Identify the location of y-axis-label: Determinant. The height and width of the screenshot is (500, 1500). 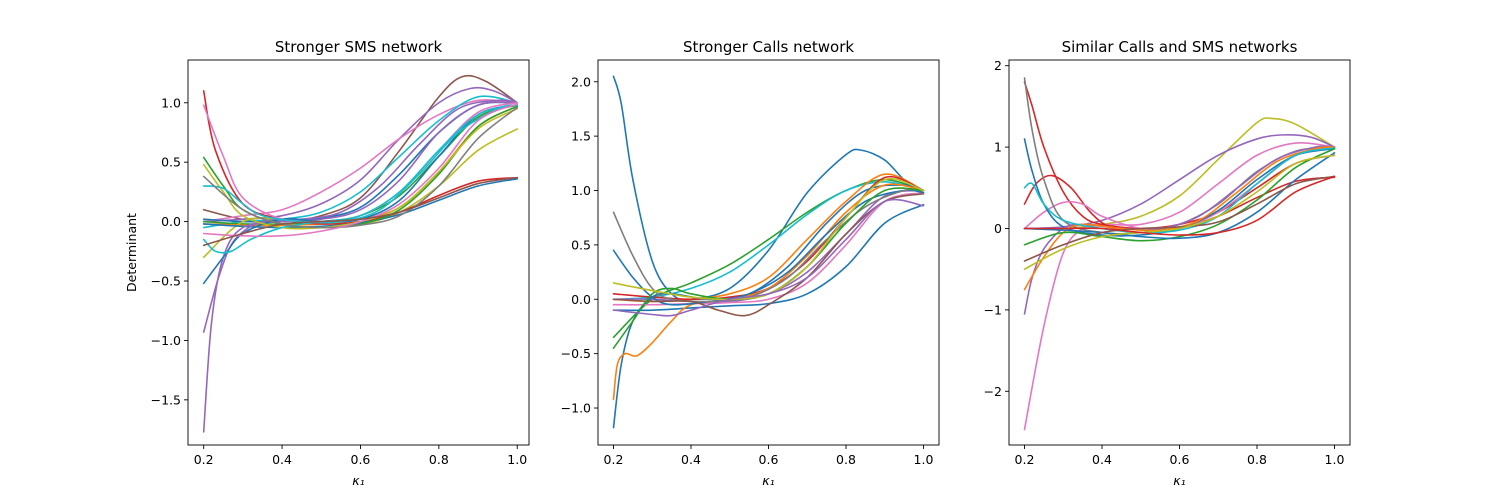
(131, 252).